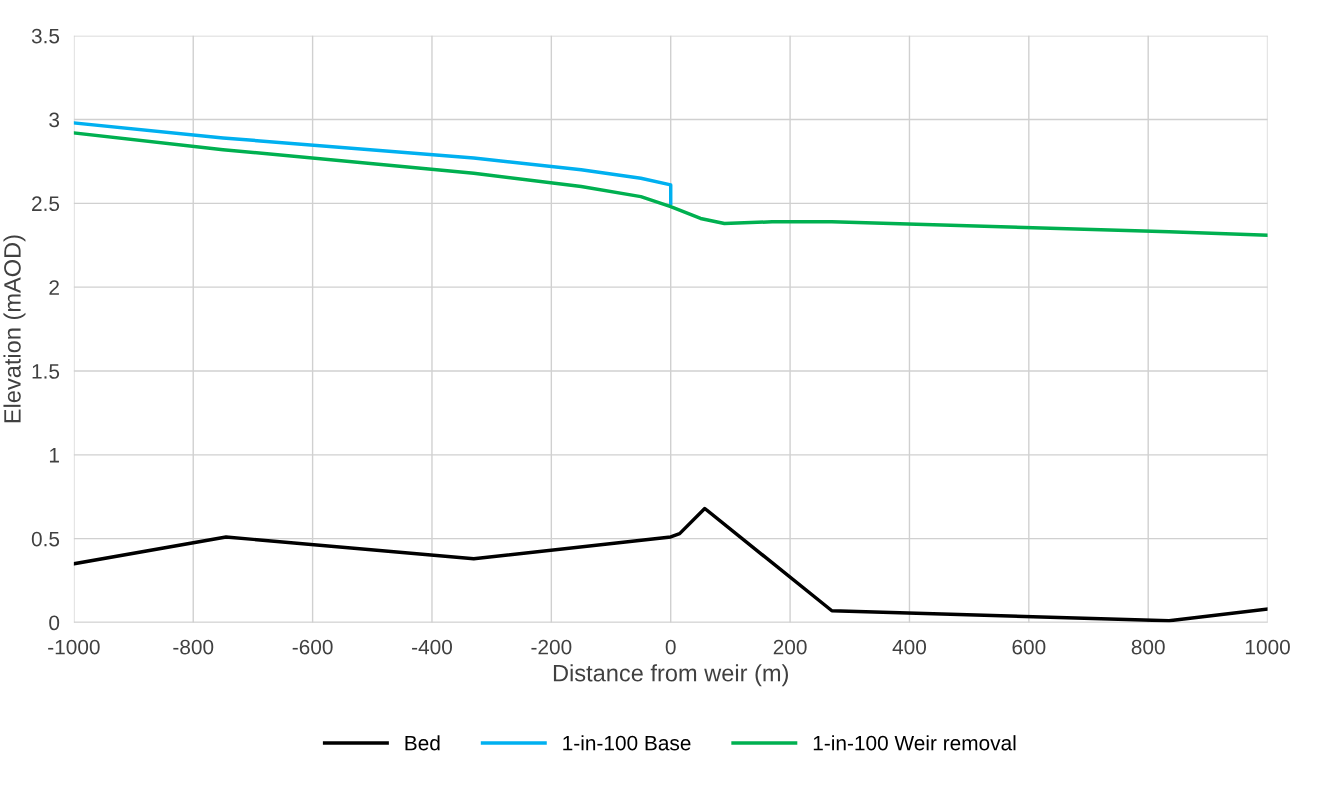  I want to click on y-tick-label: 1.5, so click(46, 371).